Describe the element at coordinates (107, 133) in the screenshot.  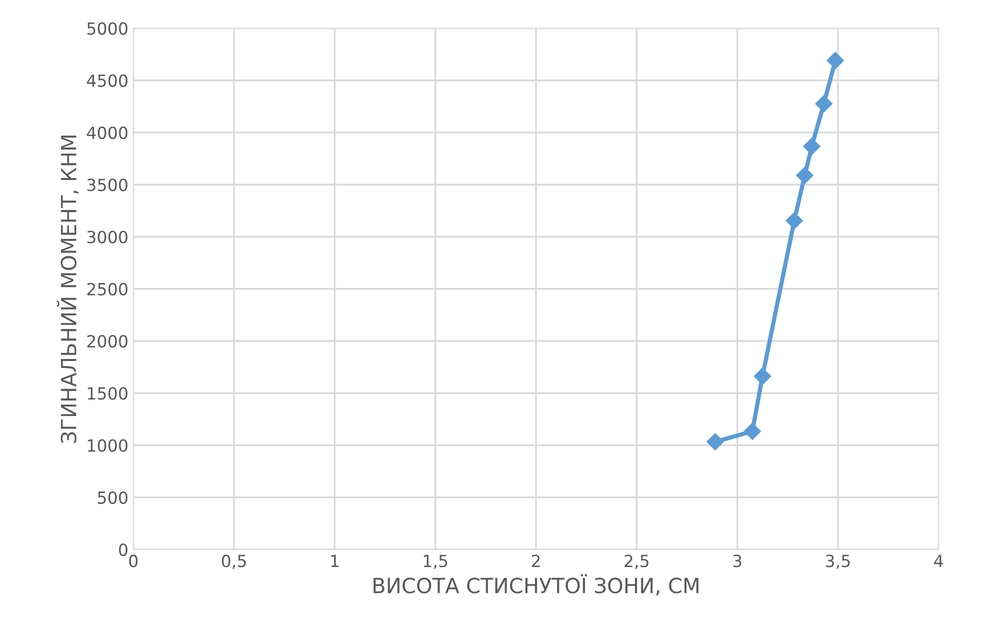
I see `y-tick-label: 4000` at that location.